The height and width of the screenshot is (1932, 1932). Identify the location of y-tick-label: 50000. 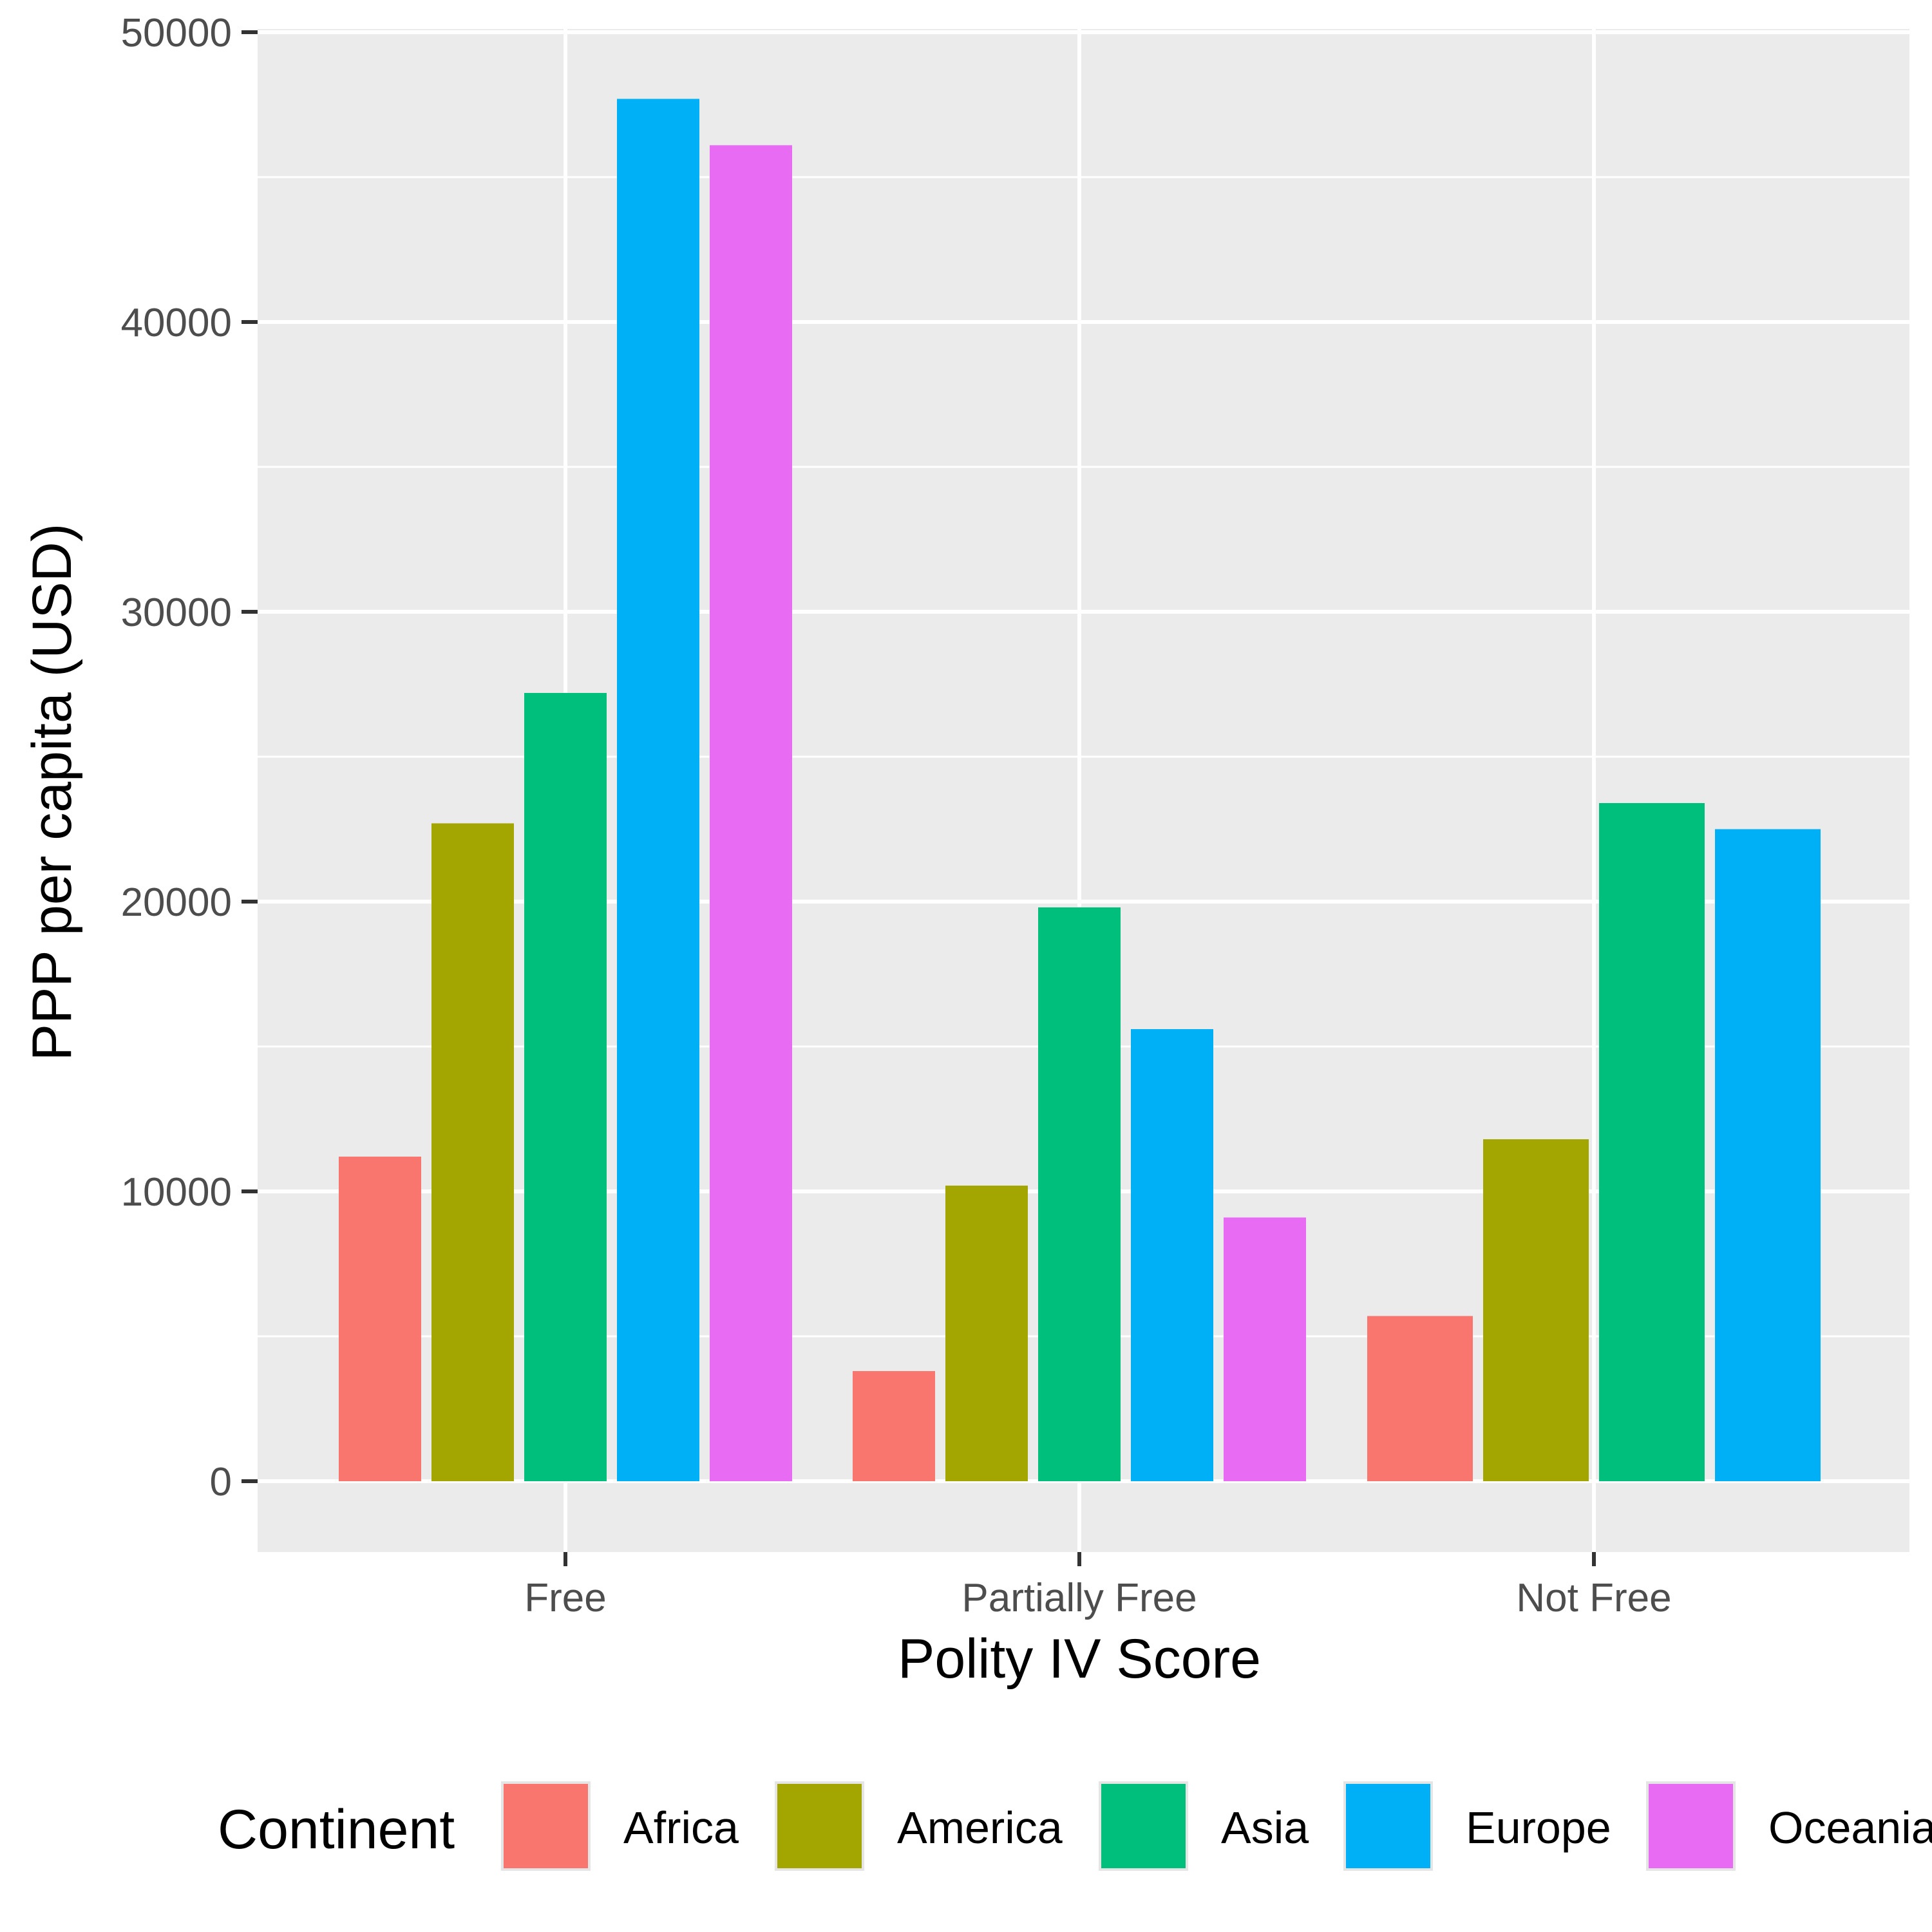
(176, 33).